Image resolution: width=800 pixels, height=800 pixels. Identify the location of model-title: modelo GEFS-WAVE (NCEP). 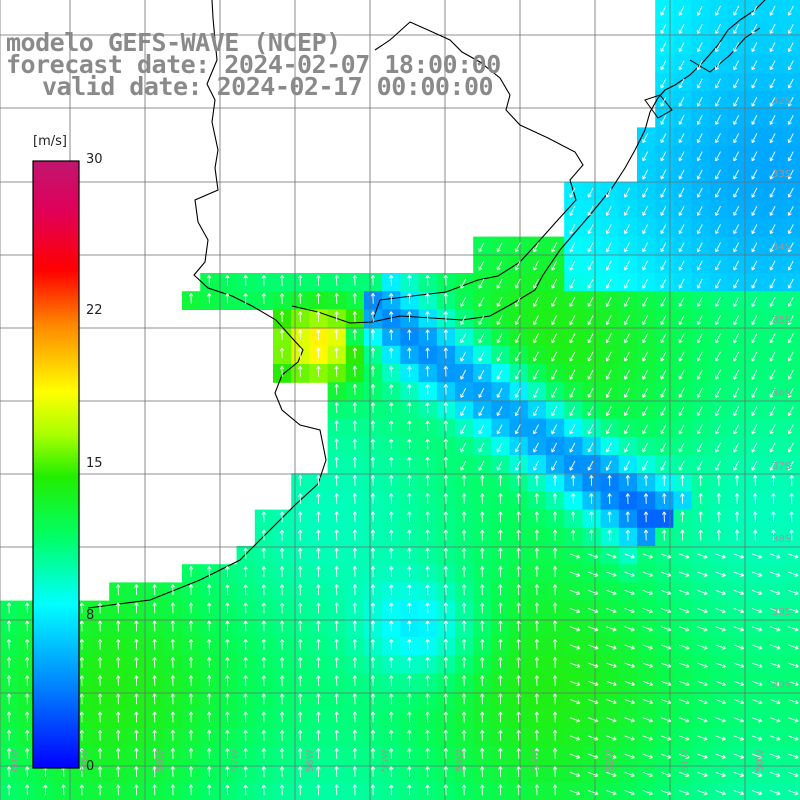
(173, 42).